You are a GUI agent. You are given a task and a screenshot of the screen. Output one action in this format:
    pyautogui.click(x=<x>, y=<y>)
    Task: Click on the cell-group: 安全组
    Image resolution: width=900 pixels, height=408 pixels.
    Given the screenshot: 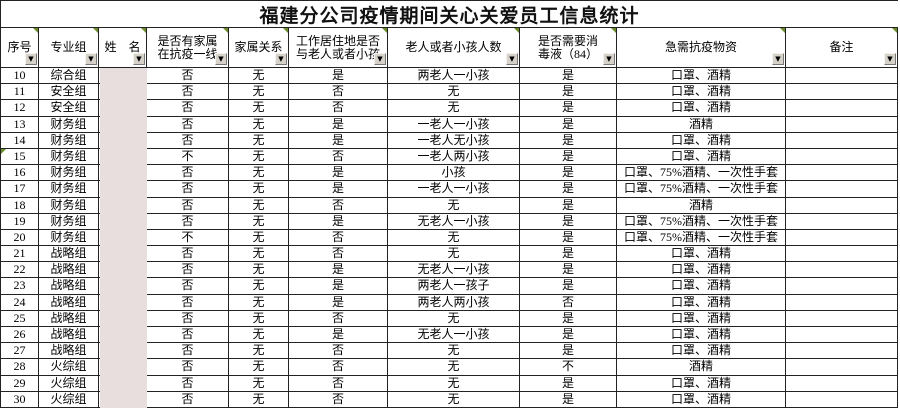 What is the action you would take?
    pyautogui.click(x=69, y=108)
    